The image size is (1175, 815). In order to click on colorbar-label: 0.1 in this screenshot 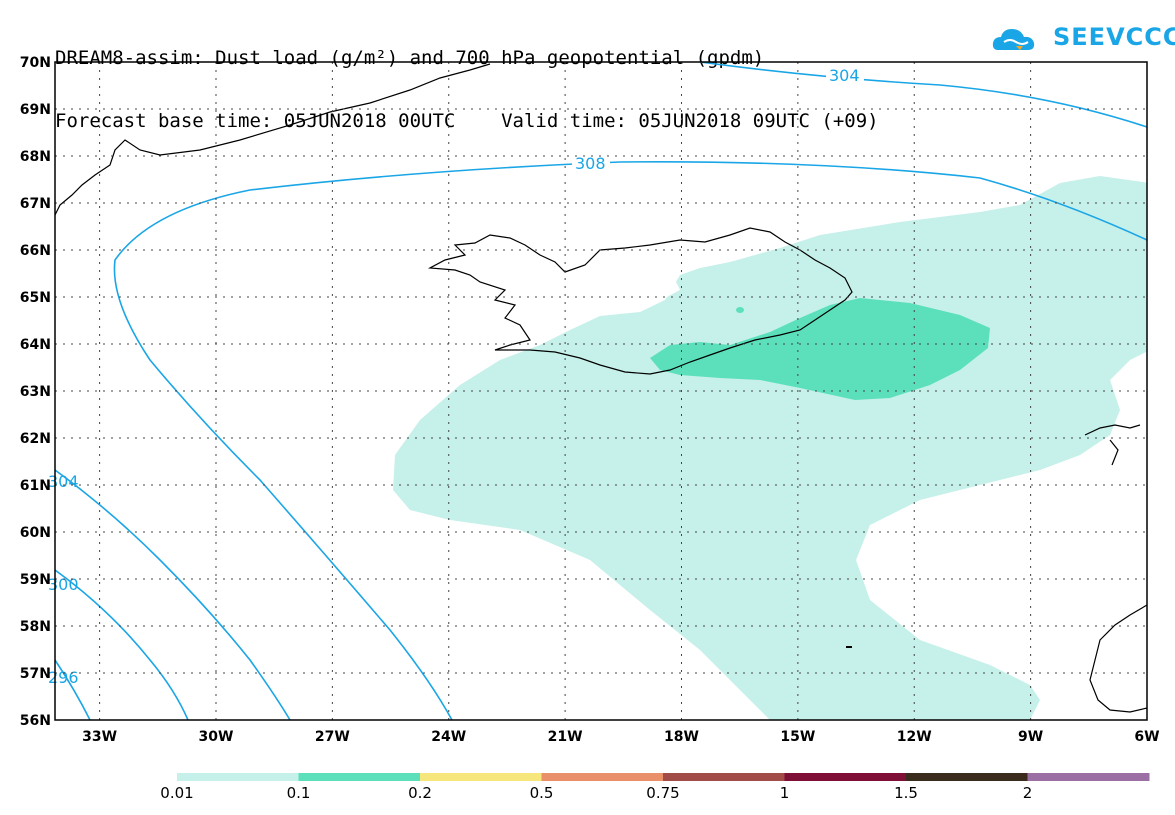, I will do `click(298, 793)`.